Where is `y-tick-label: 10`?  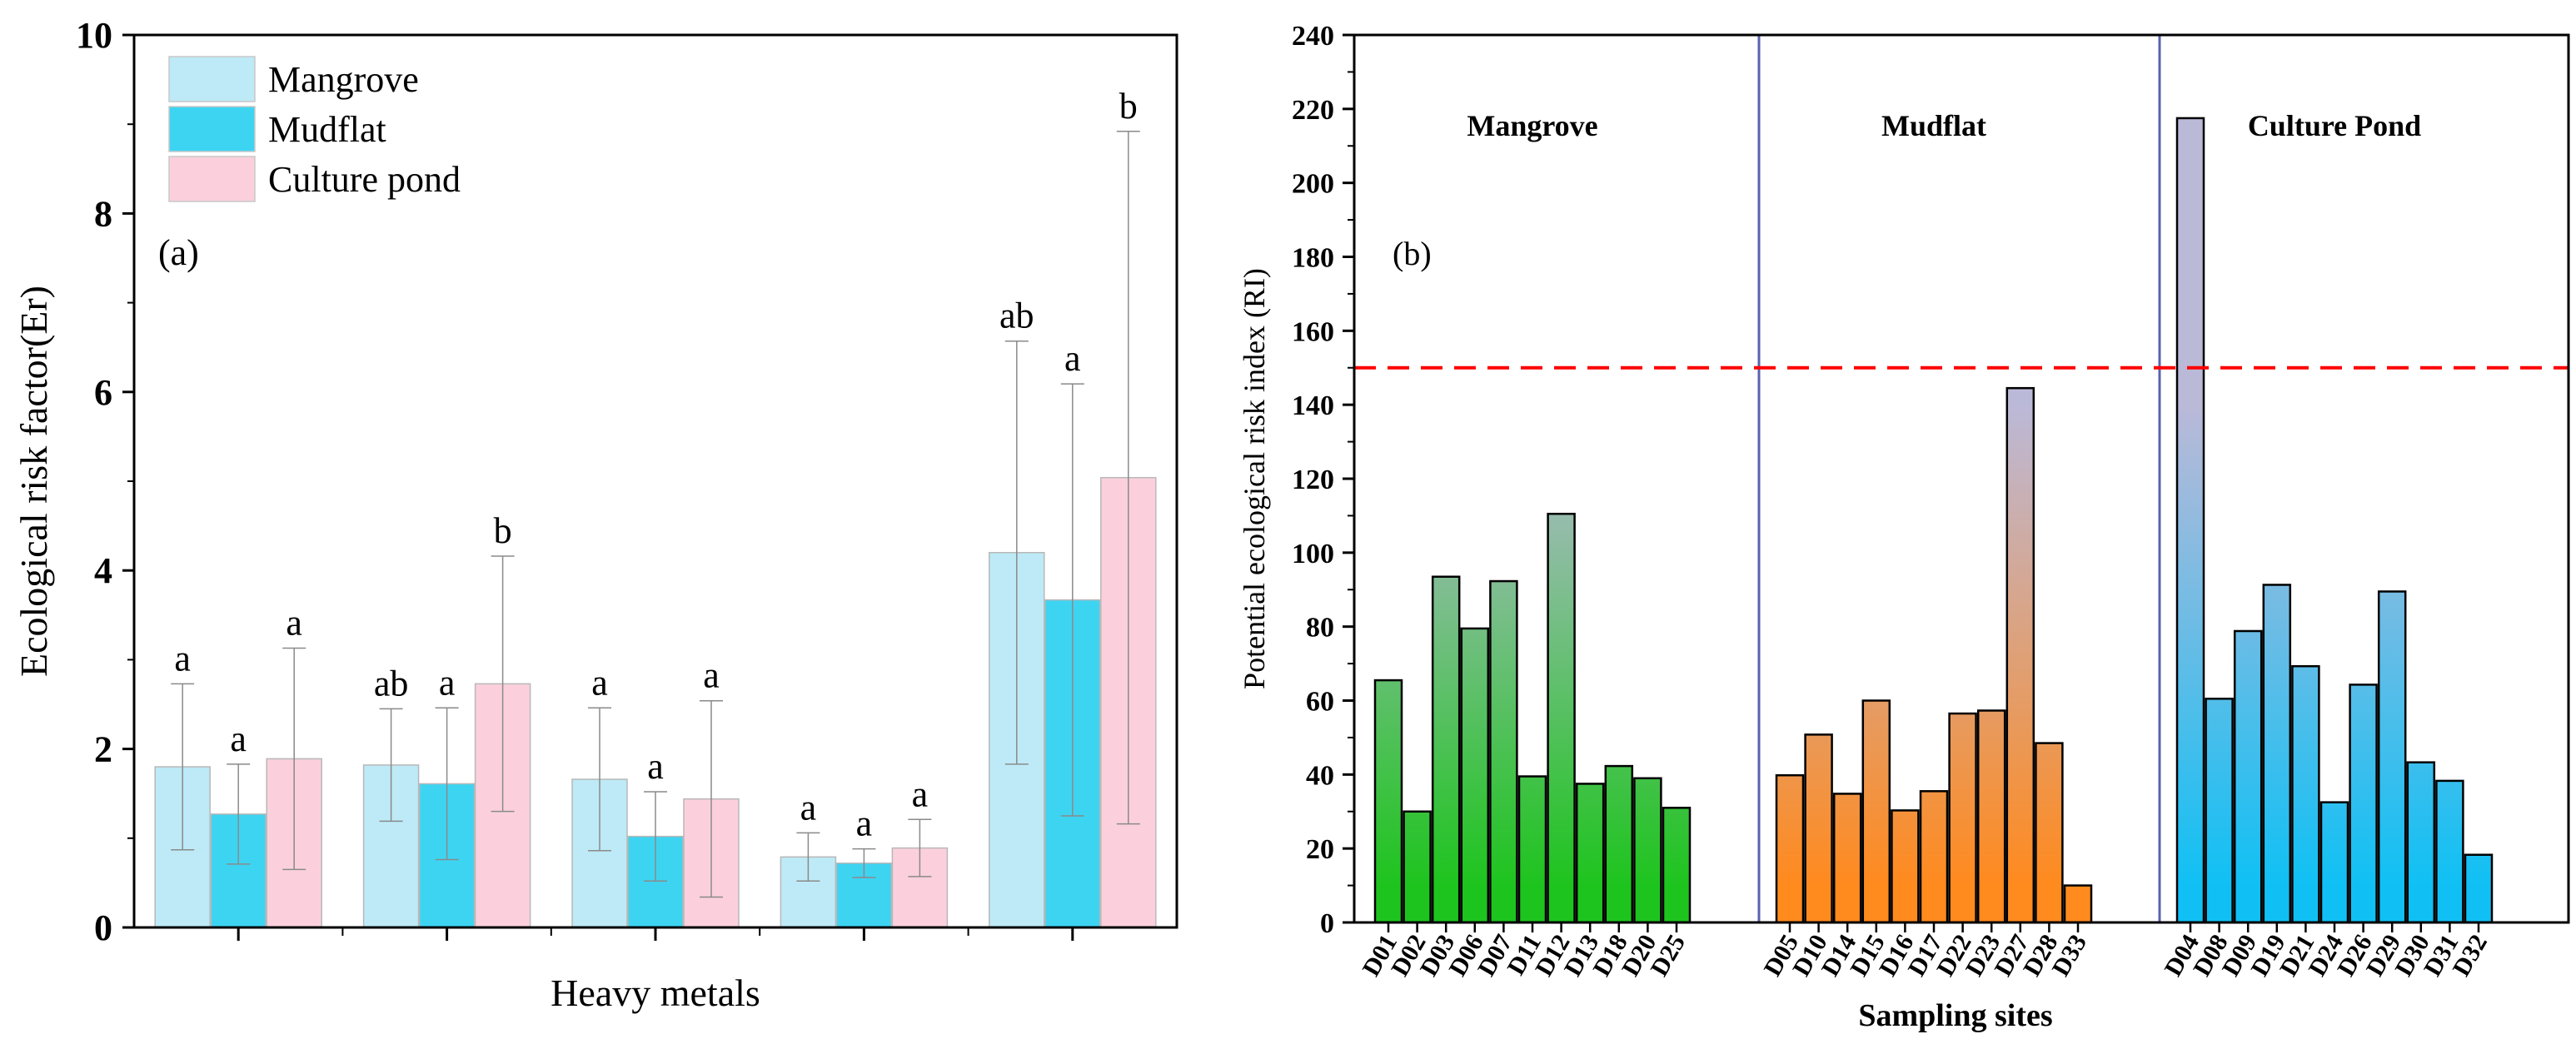 y-tick-label: 10 is located at coordinates (94, 35).